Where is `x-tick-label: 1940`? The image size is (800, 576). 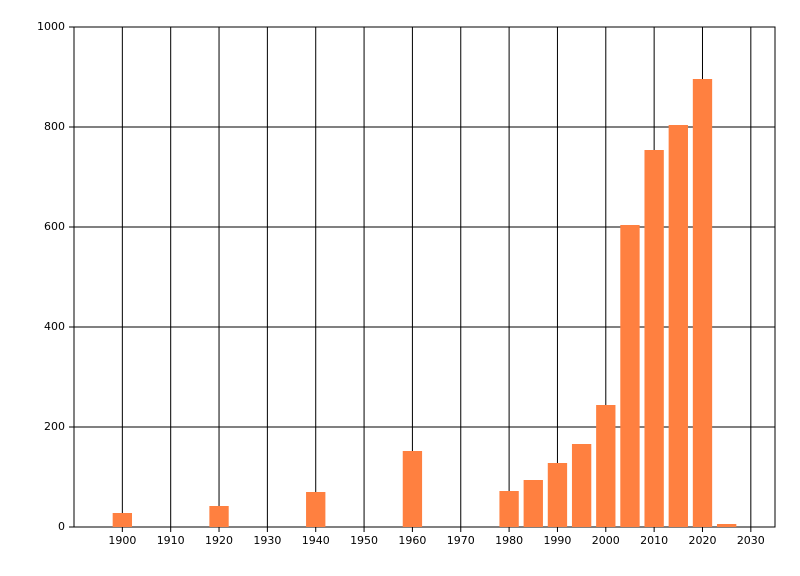 x-tick-label: 1940 is located at coordinates (316, 540).